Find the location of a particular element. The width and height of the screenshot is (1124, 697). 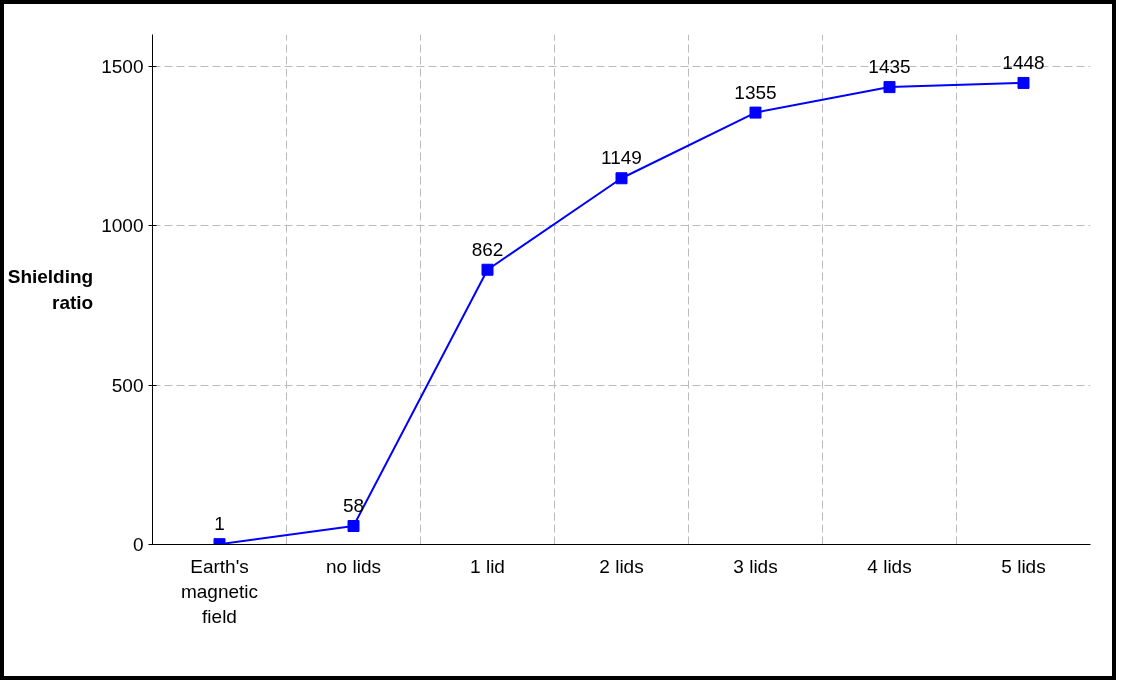

x-tick-label: 4 lids is located at coordinates (889, 566).